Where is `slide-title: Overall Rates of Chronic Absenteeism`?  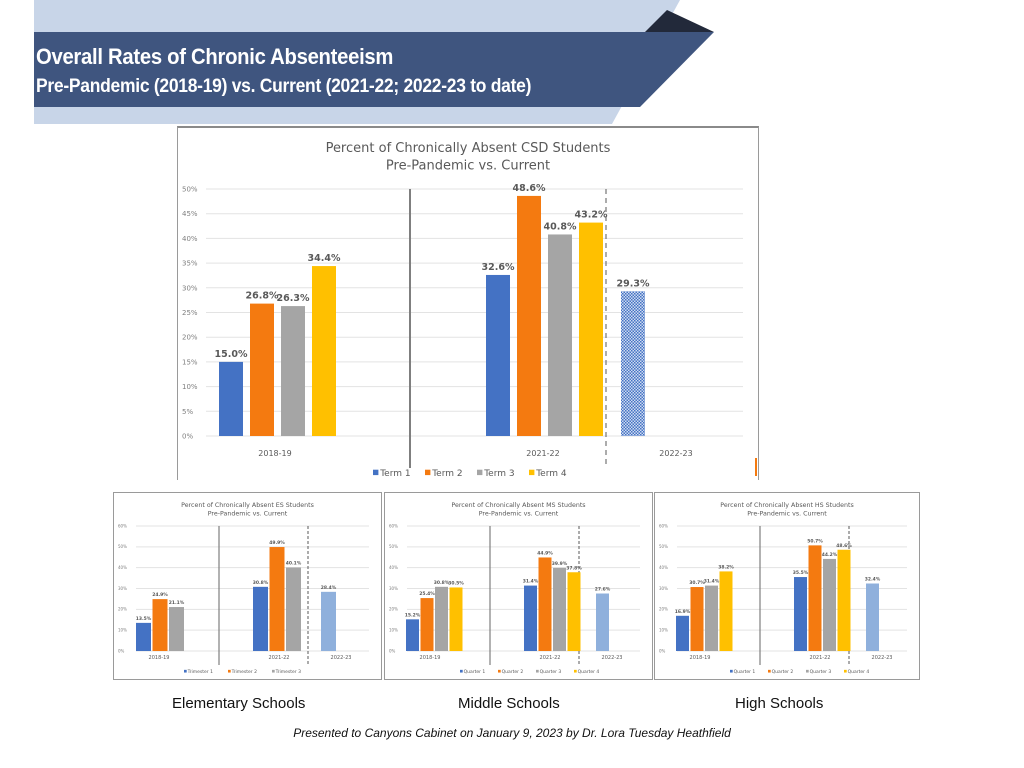
slide-title: Overall Rates of Chronic Absenteeism is located at coordinates (215, 56).